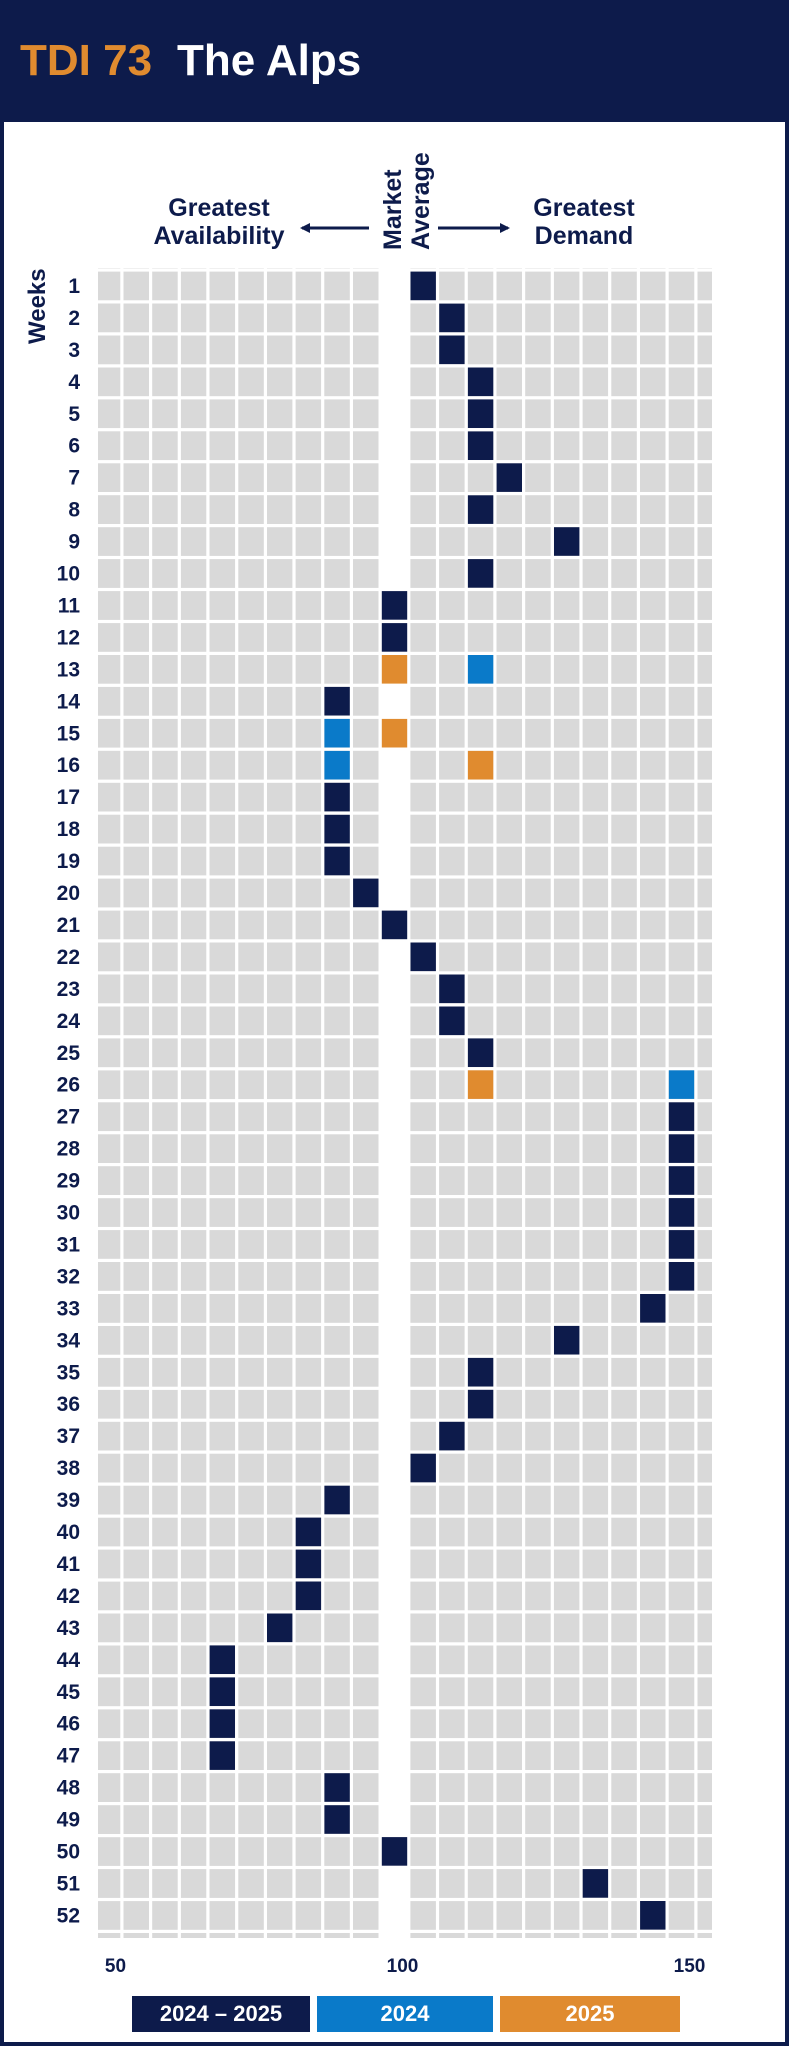  What do you see at coordinates (69, 1468) in the screenshot?
I see `week-label-38: 38` at bounding box center [69, 1468].